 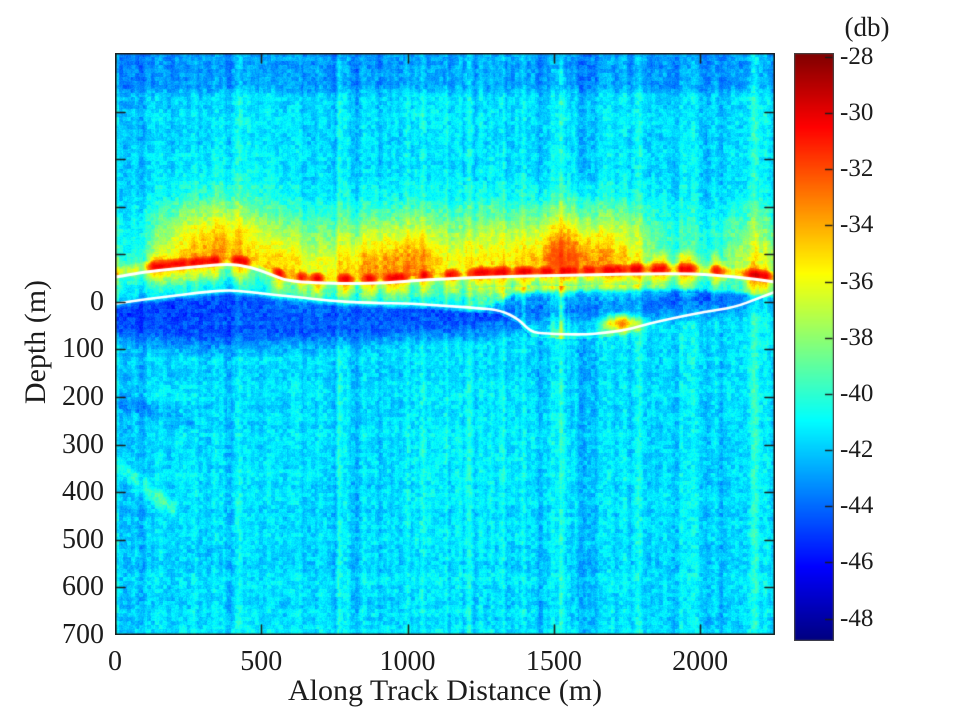 What do you see at coordinates (857, 562) in the screenshot?
I see `colorbar-tick-label--46: -46` at bounding box center [857, 562].